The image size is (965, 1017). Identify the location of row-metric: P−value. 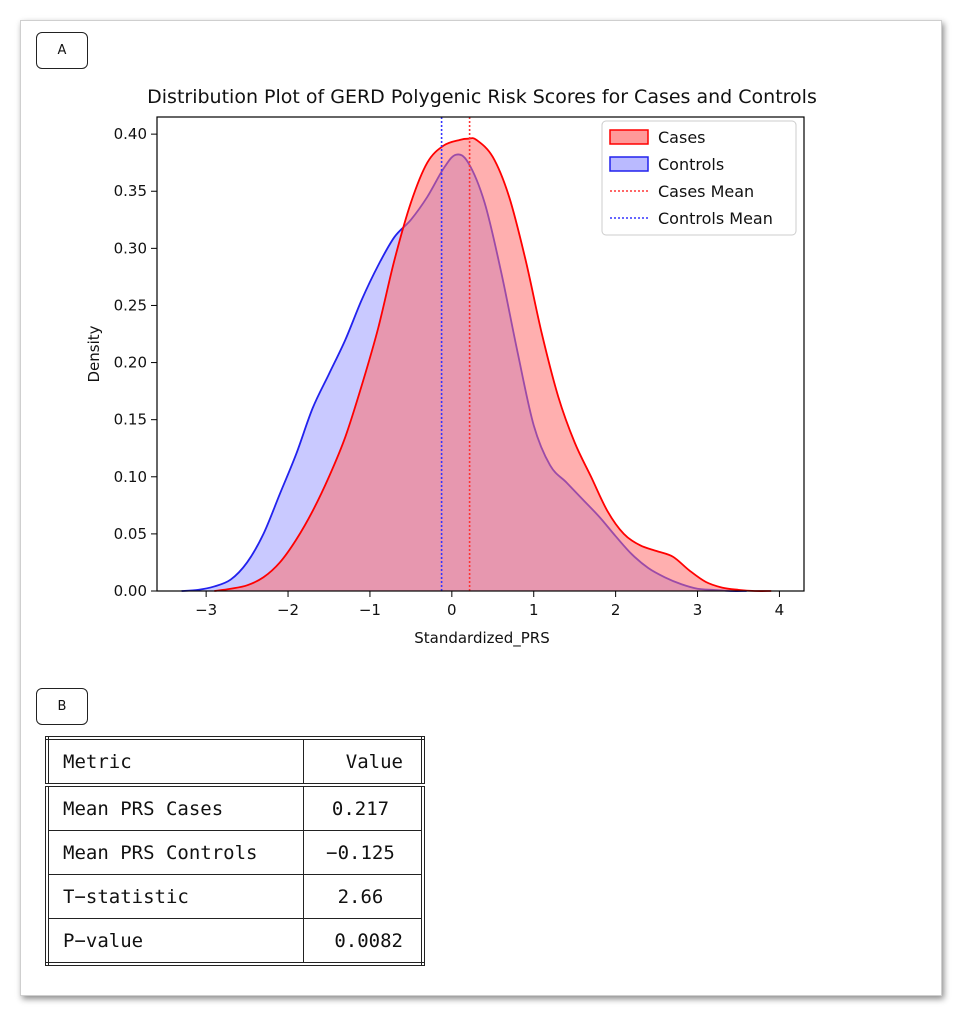
(175, 941).